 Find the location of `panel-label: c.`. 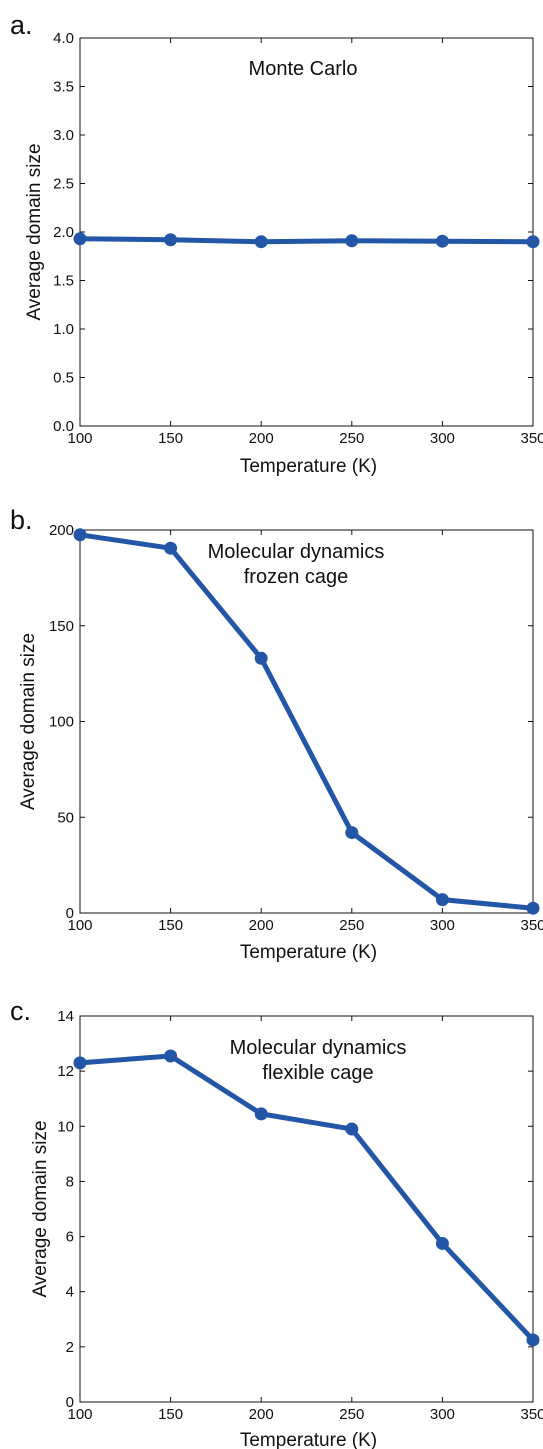

panel-label: c. is located at coordinates (20, 1011).